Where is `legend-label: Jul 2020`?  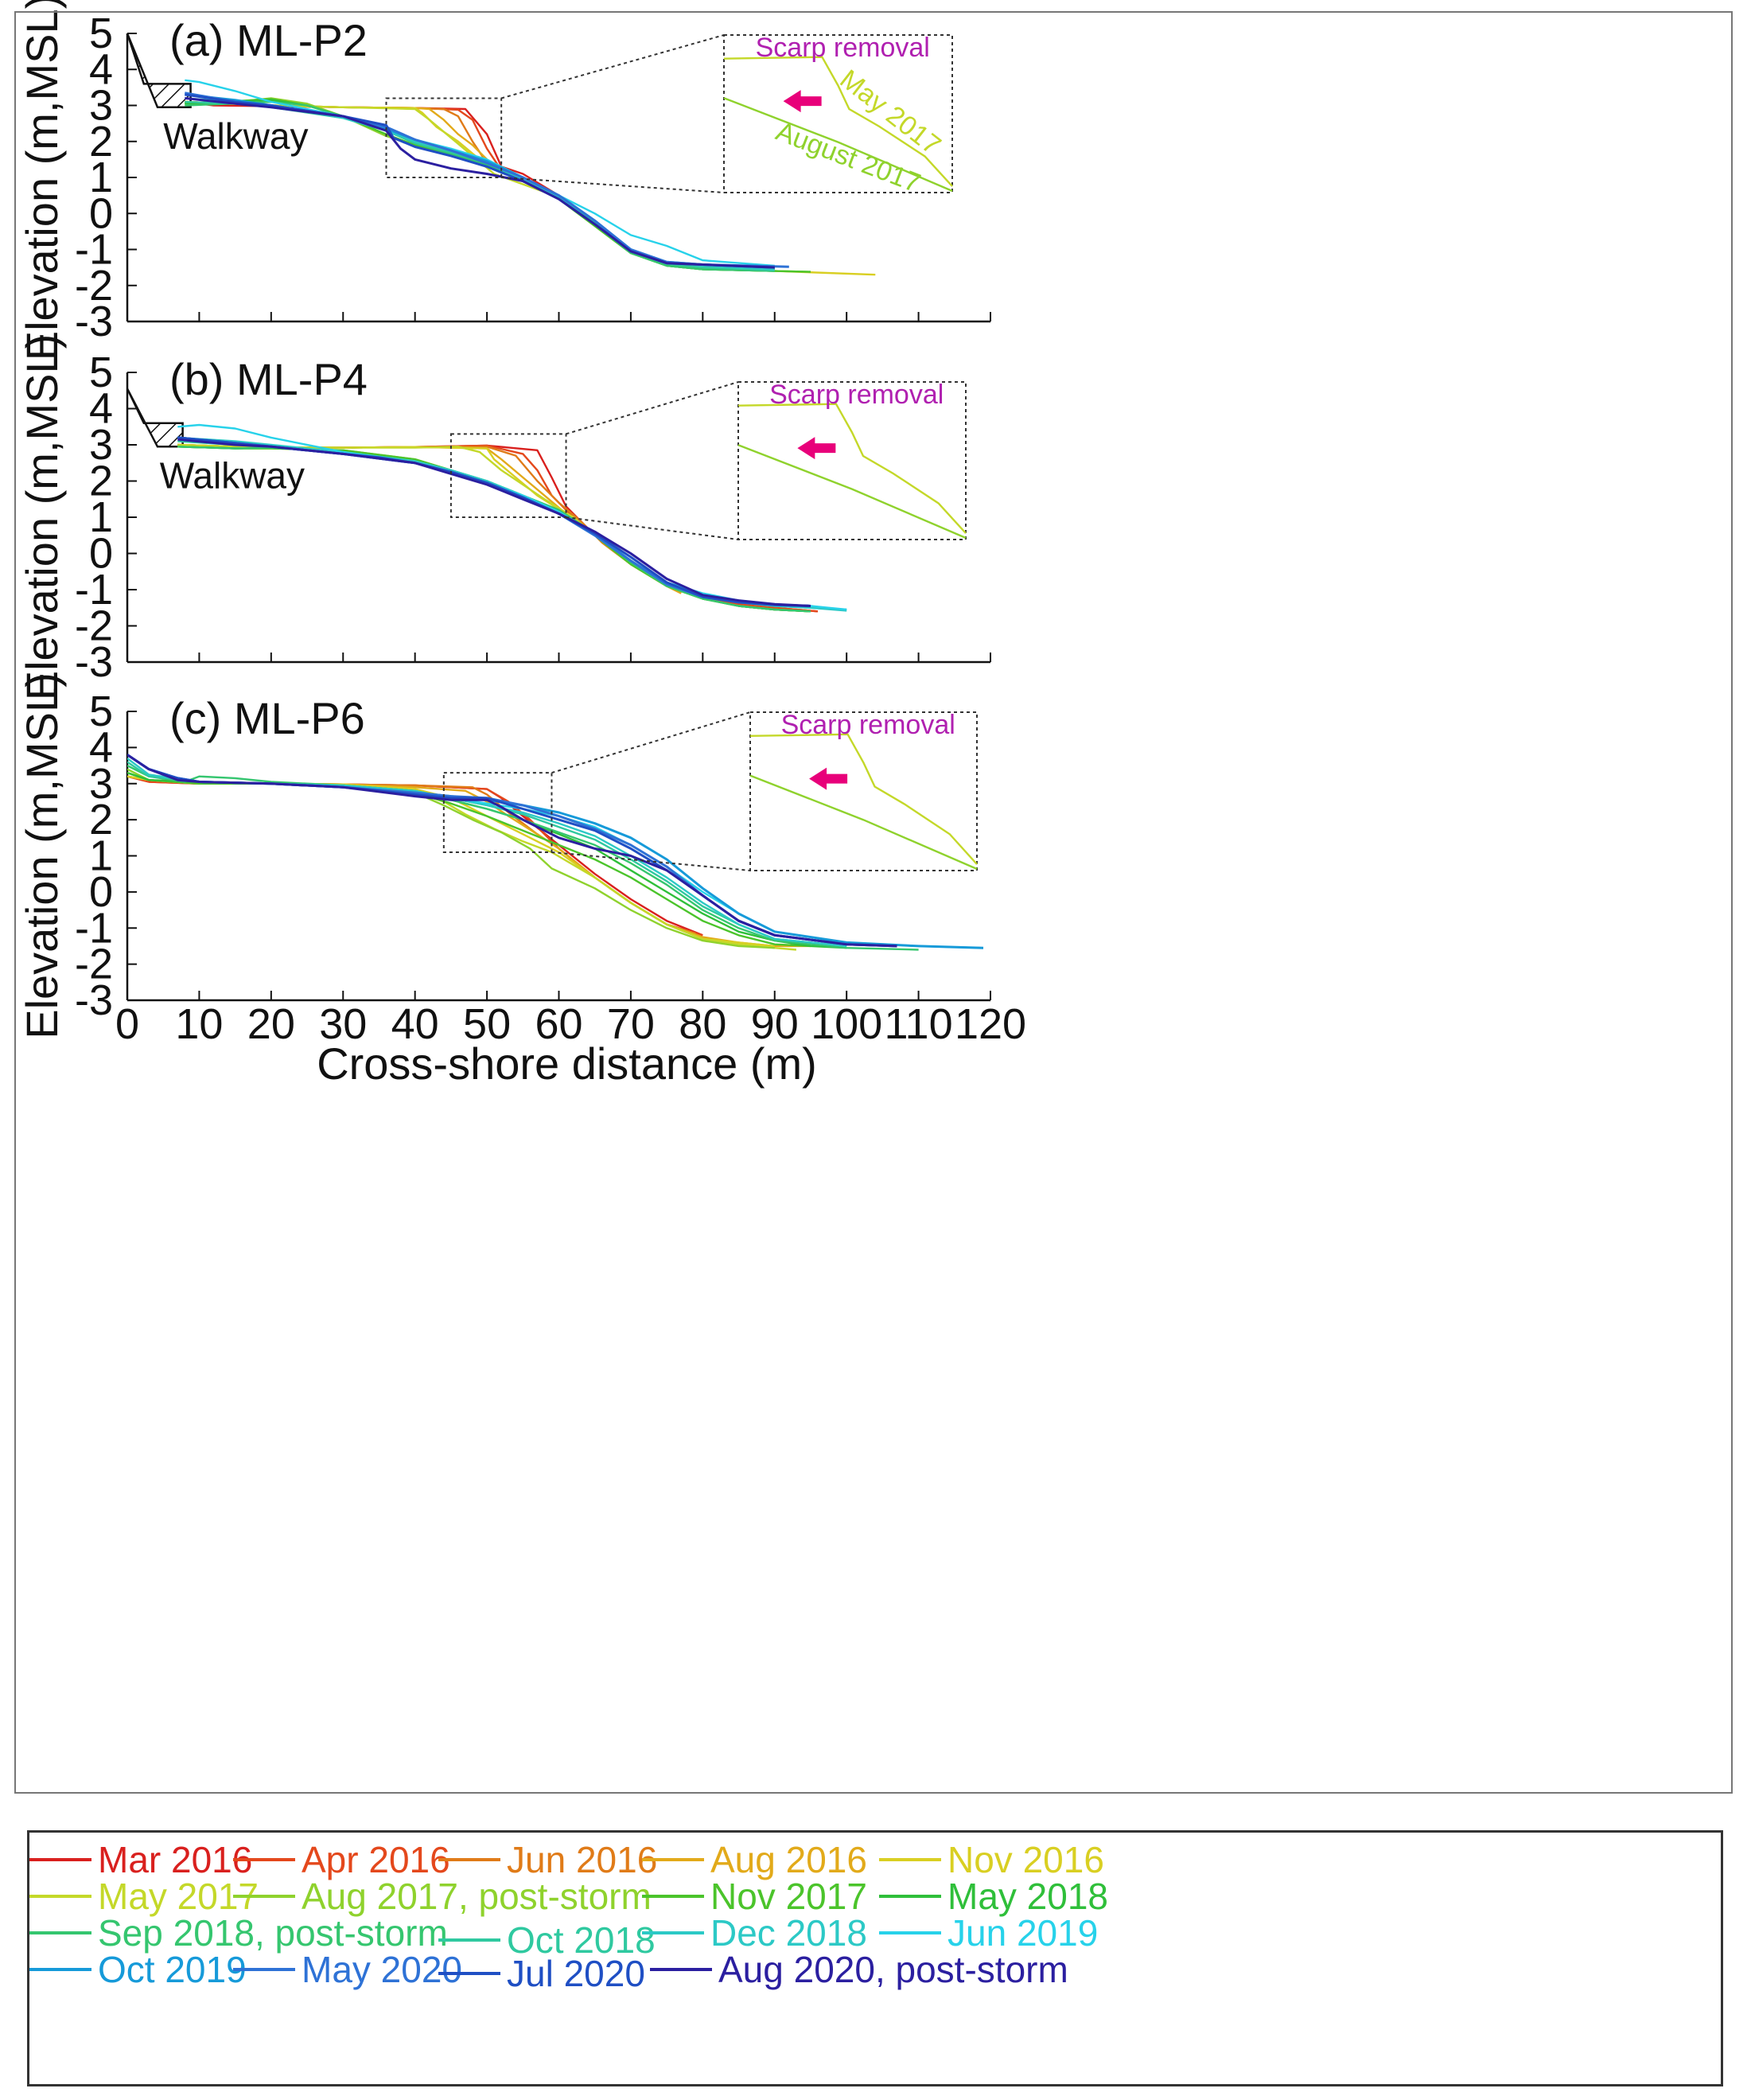 legend-label: Jul 2020 is located at coordinates (576, 1973).